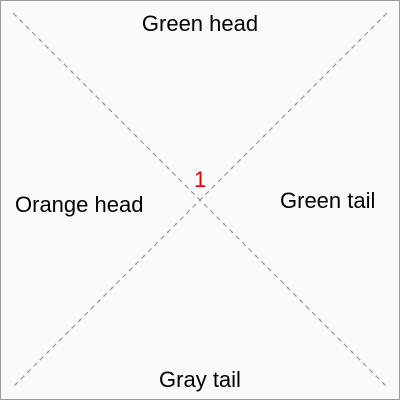  I want to click on bottom-edge-label: Gray tail, so click(200, 379).